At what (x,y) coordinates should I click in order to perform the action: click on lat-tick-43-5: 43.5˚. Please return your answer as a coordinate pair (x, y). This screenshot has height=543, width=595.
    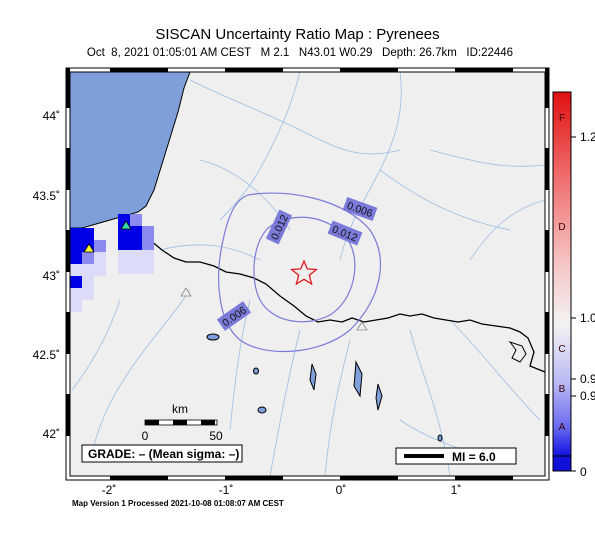
    Looking at the image, I should click on (46, 196).